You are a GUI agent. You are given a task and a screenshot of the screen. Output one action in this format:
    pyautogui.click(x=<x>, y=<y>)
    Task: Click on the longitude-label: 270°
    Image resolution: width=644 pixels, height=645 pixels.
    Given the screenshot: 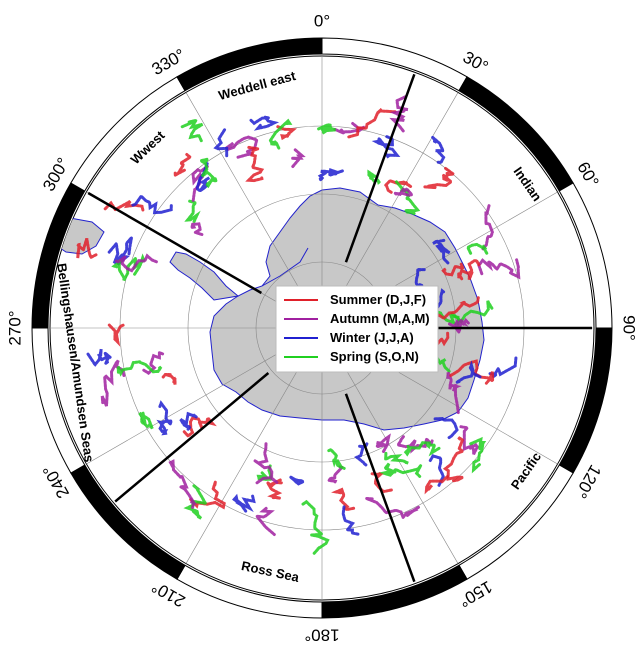 What is the action you would take?
    pyautogui.click(x=14, y=327)
    